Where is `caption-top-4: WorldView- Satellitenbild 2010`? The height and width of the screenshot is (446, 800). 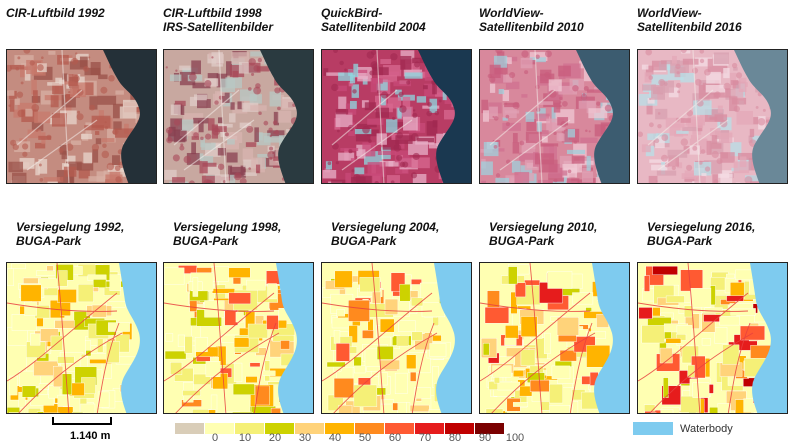 caption-top-4: WorldView- Satellitenbild 2010 is located at coordinates (531, 20).